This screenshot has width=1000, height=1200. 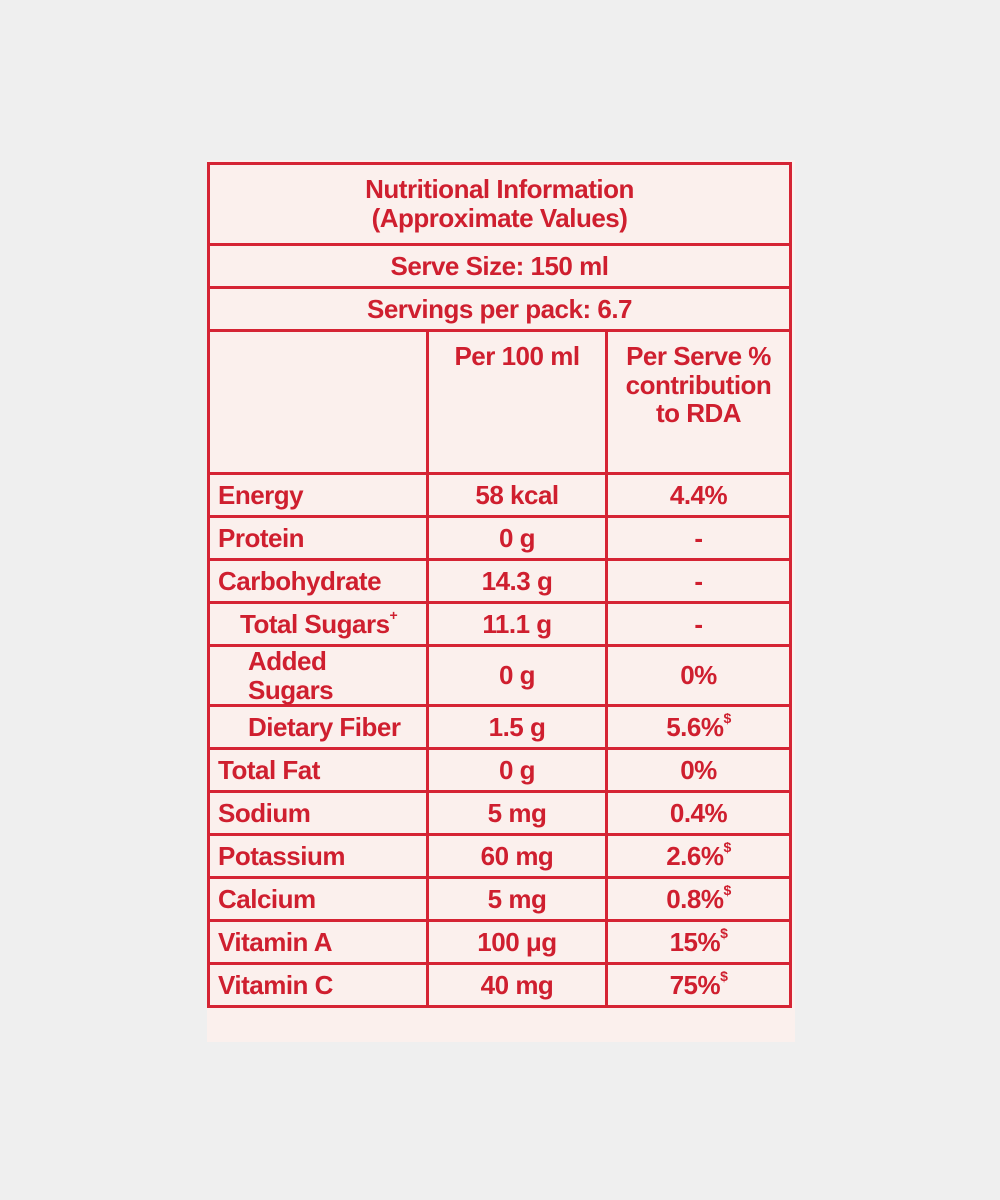 I want to click on nutrient-name: Vitamin C, so click(x=318, y=985).